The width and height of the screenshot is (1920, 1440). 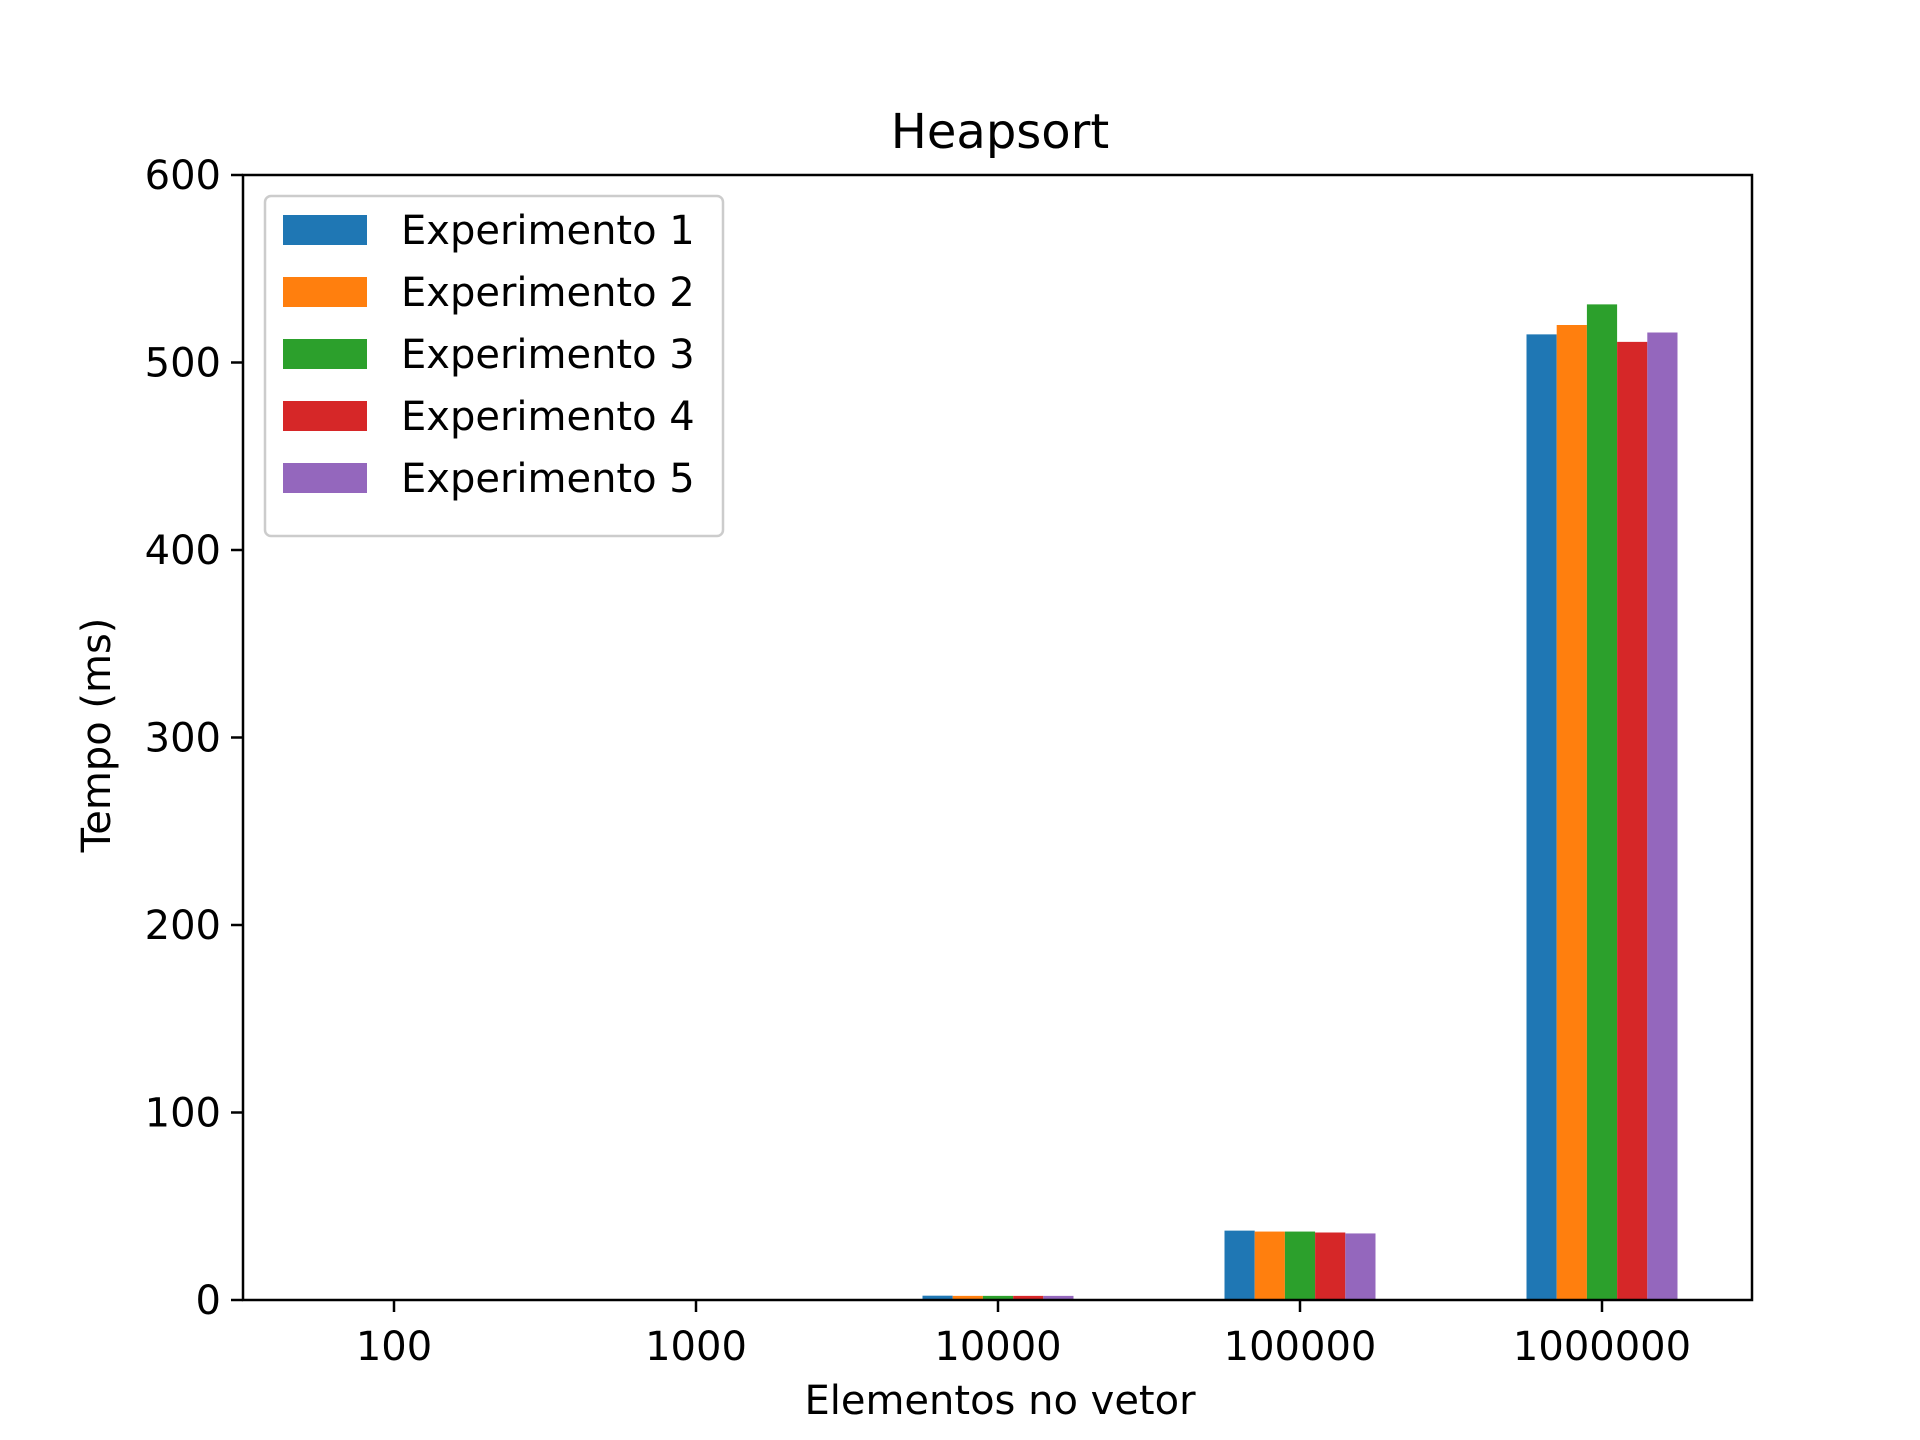 I want to click on y-axis-title: Tempo (ms), so click(x=97, y=736).